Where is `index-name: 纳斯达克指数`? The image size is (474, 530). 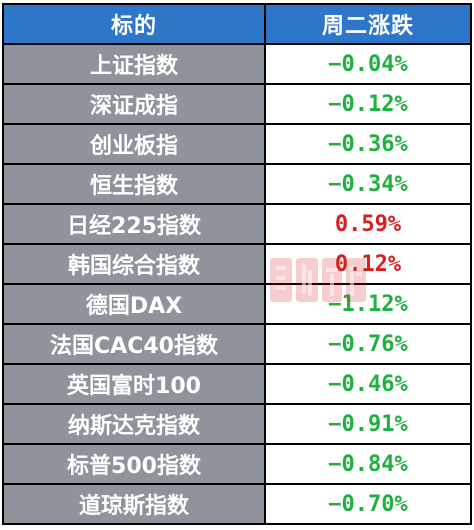 index-name: 纳斯达克指数 is located at coordinates (134, 424).